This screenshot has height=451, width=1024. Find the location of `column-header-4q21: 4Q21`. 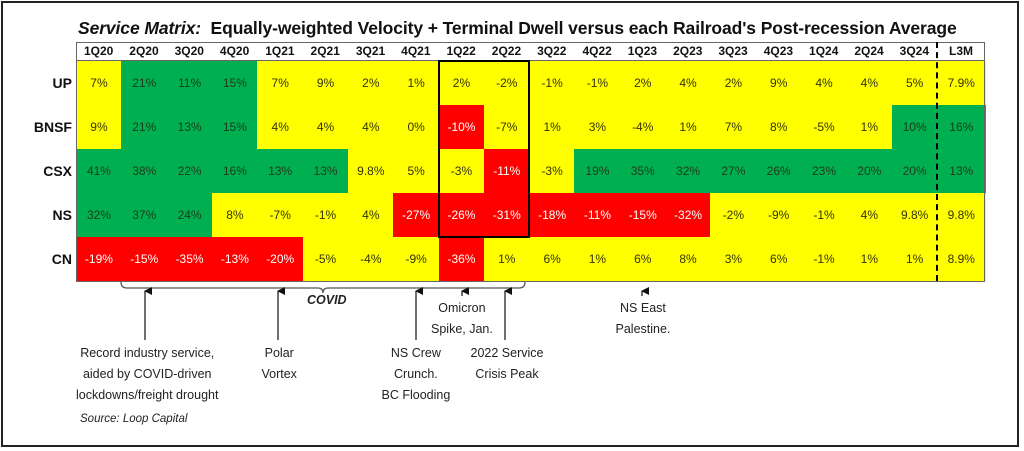

column-header-4q21: 4Q21 is located at coordinates (416, 51).